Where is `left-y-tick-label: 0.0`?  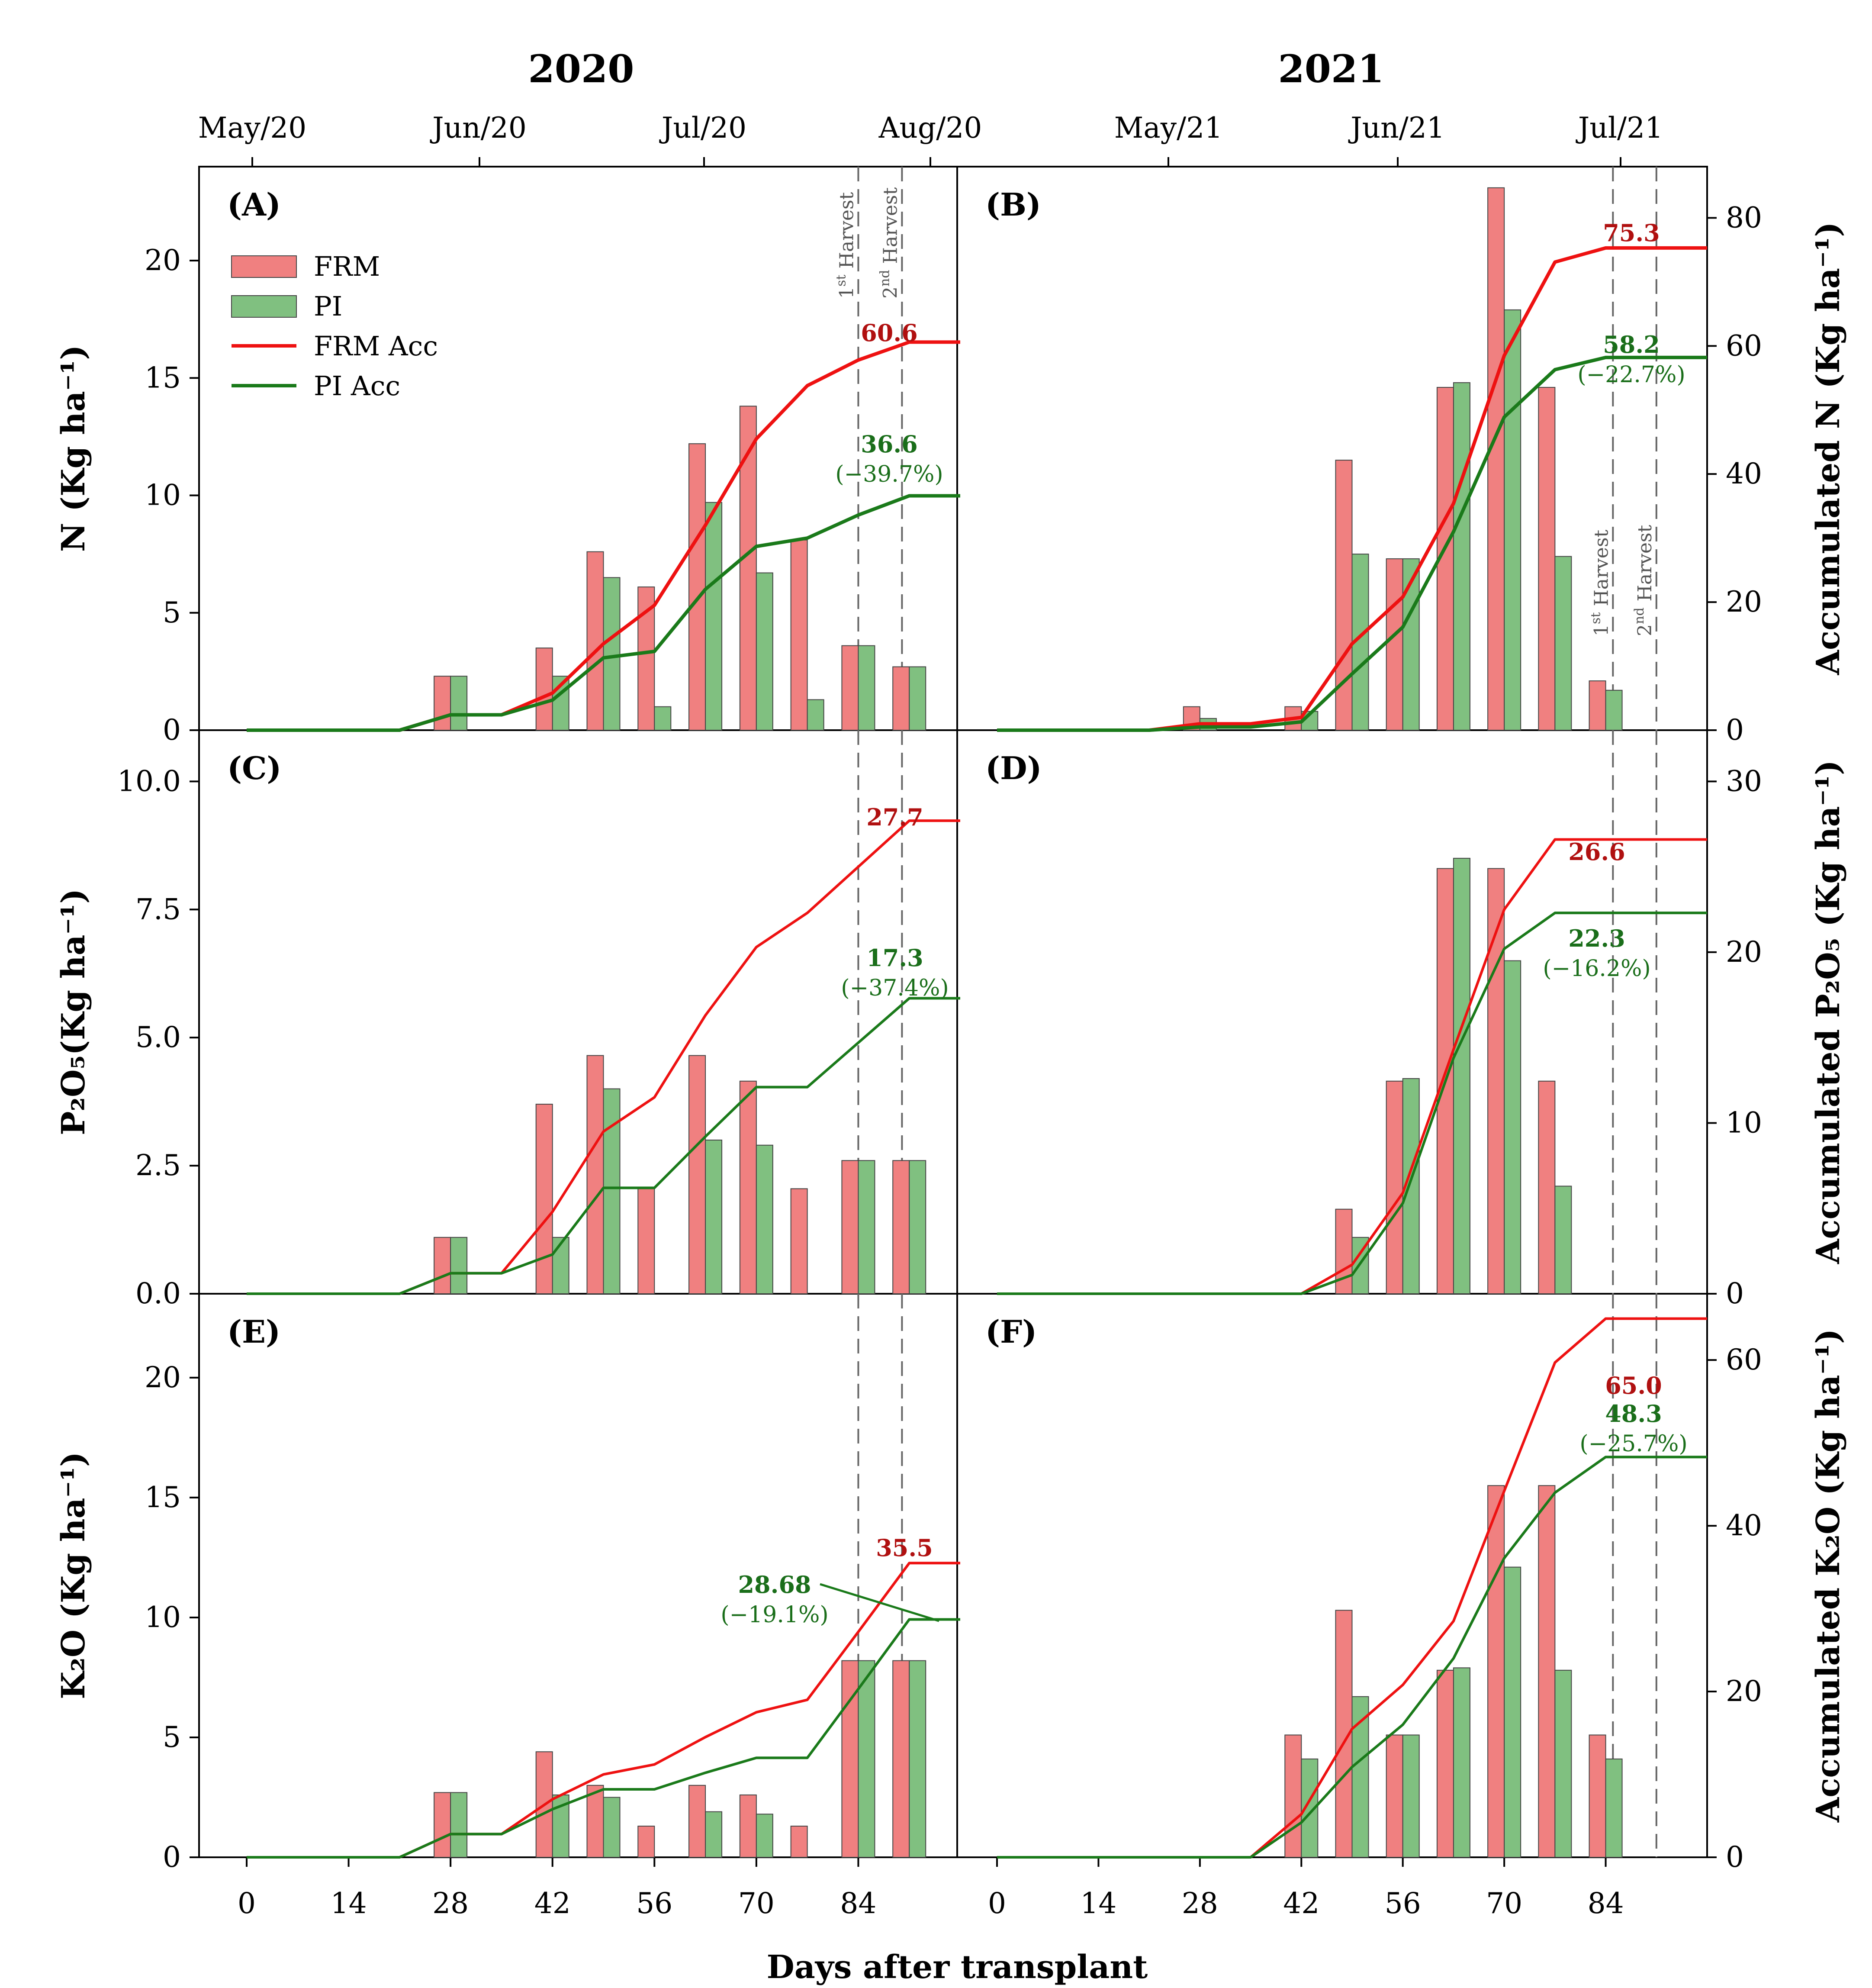
left-y-tick-label: 0.0 is located at coordinates (158, 1293).